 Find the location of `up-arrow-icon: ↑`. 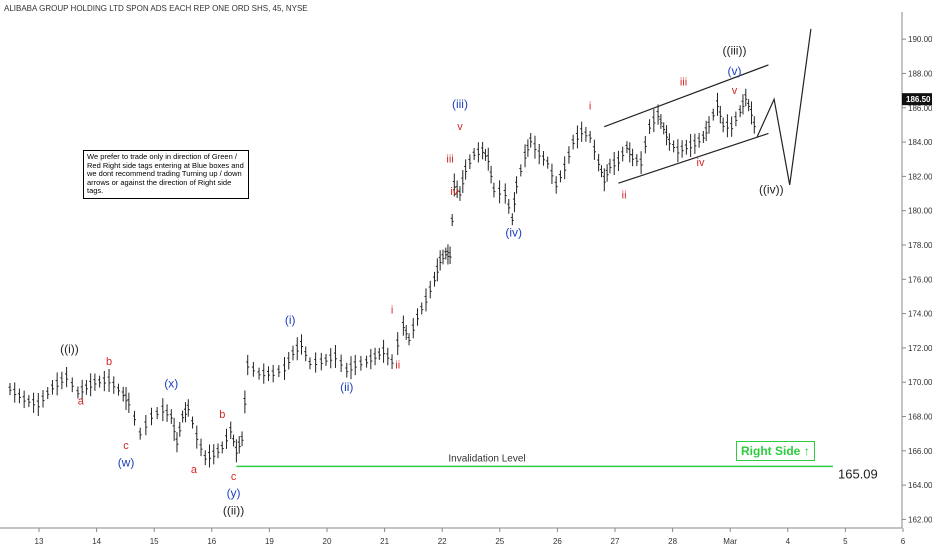

up-arrow-icon: ↑ is located at coordinates (806, 451).